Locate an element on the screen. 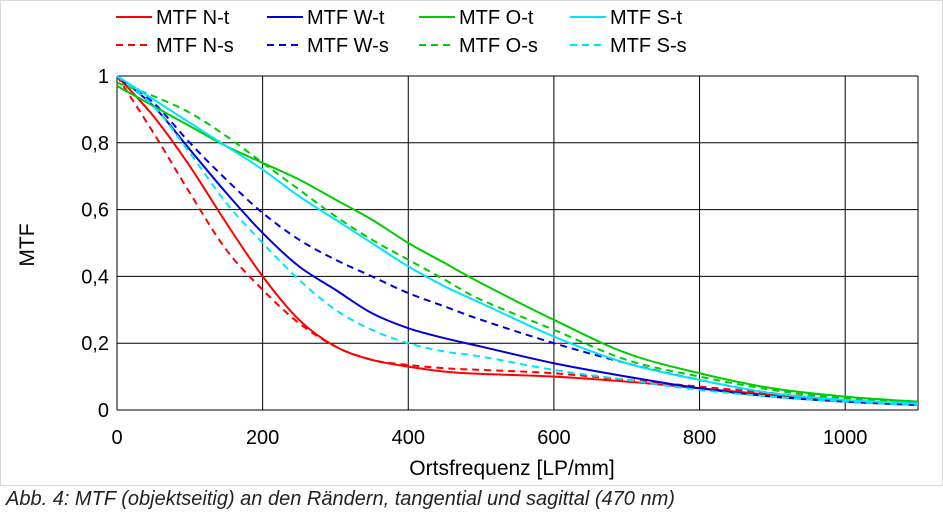  y-axis-label: MTF is located at coordinates (27, 244).